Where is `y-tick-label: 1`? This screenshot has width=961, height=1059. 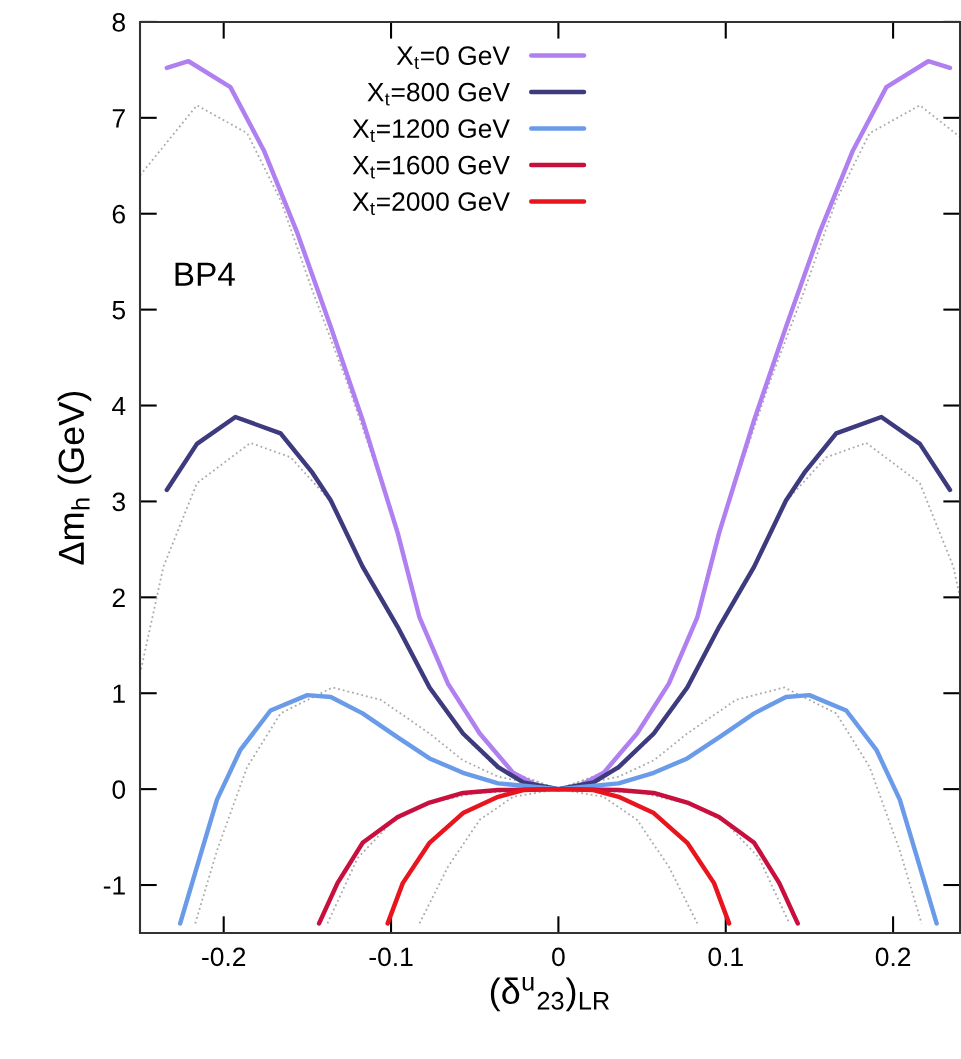 y-tick-label: 1 is located at coordinates (119, 693).